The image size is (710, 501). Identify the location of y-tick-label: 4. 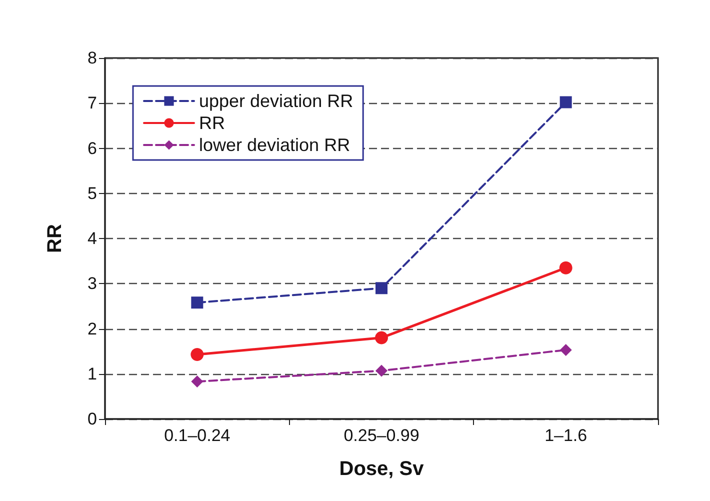
(92, 238).